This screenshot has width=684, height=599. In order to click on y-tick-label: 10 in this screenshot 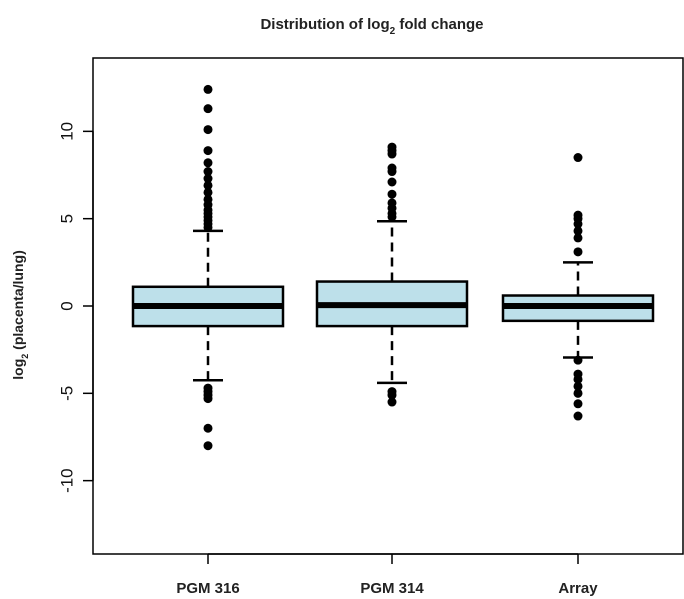, I will do `click(66, 131)`.